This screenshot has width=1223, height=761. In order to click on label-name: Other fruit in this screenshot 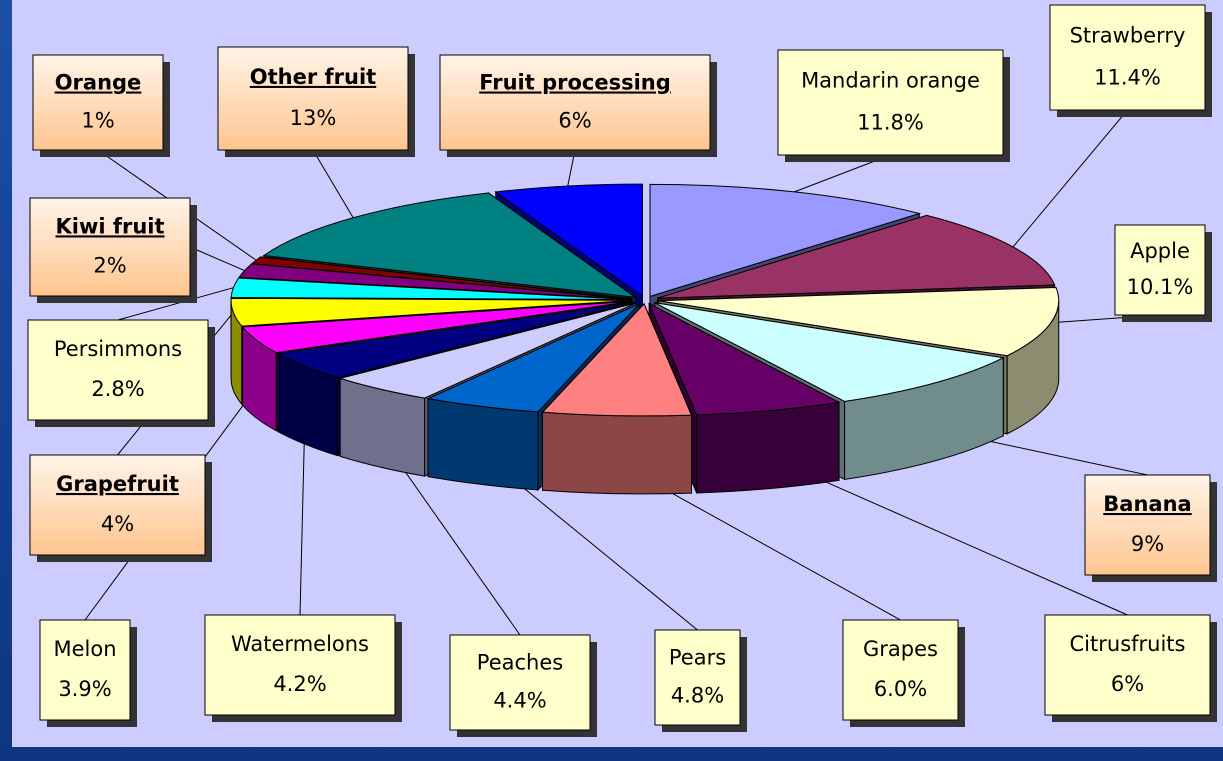, I will do `click(313, 77)`.